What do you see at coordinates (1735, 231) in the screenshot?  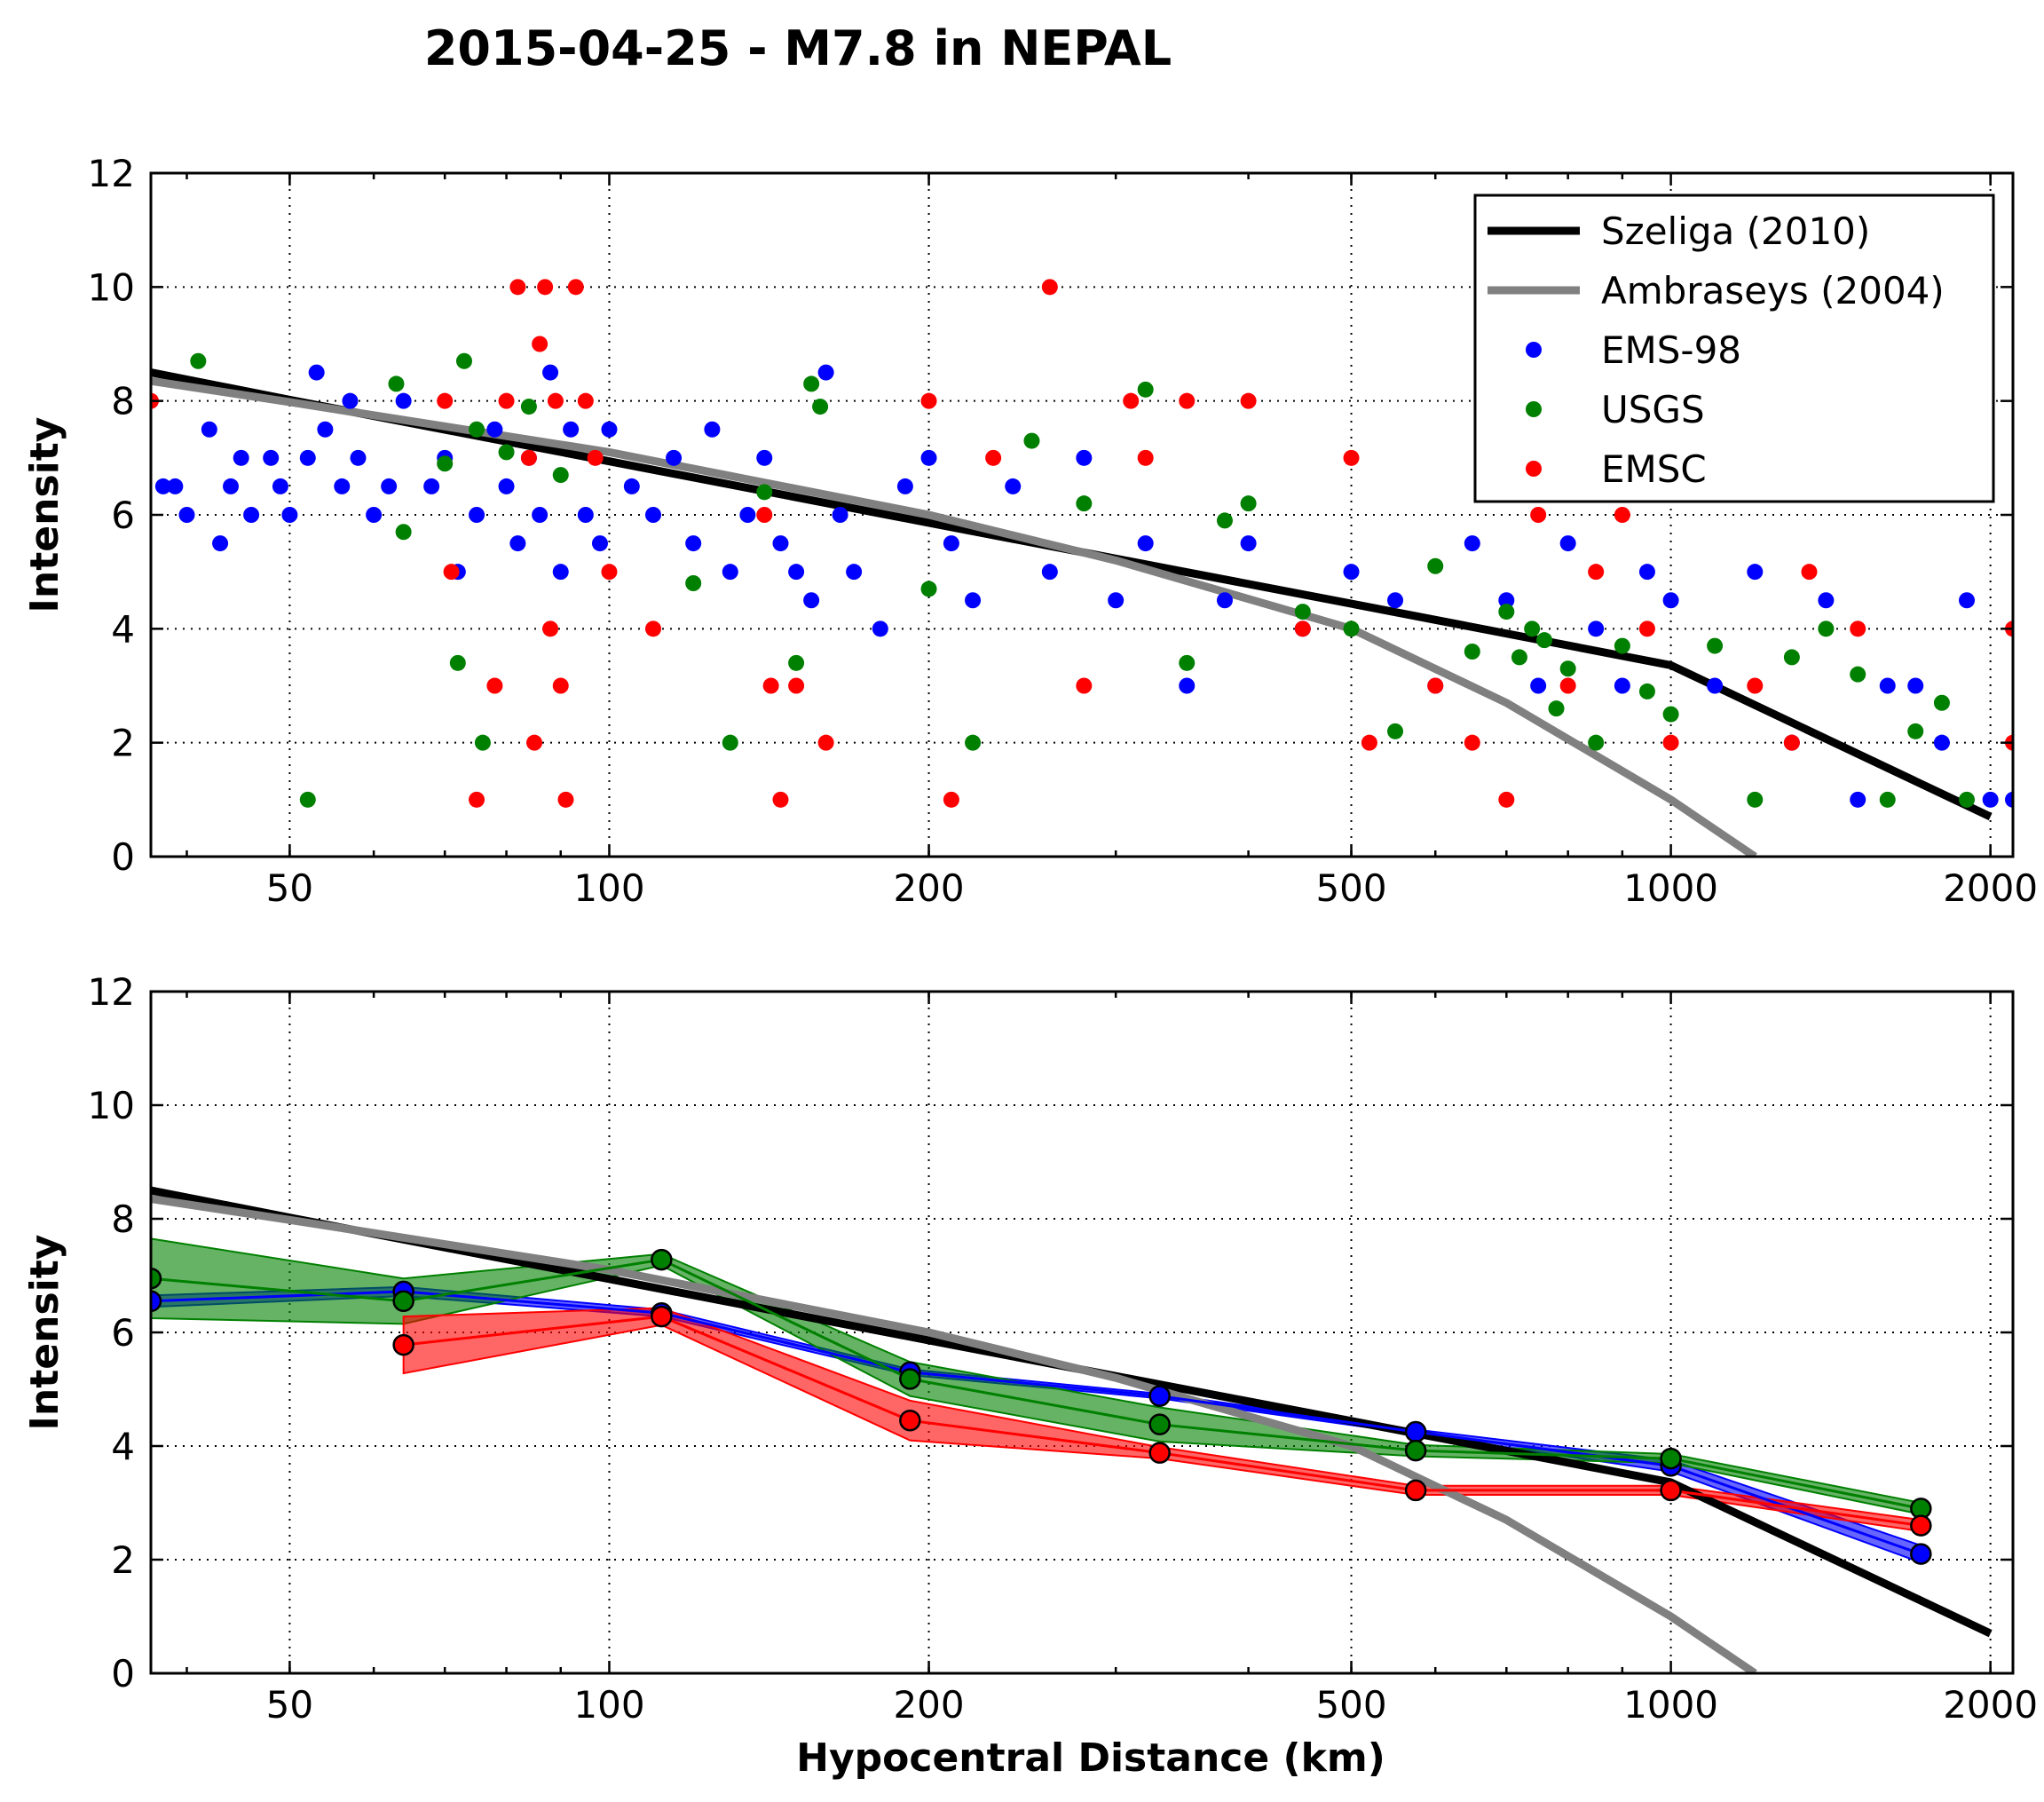 I see `legend-label-szeliga-2010: Szeliga (2010)` at bounding box center [1735, 231].